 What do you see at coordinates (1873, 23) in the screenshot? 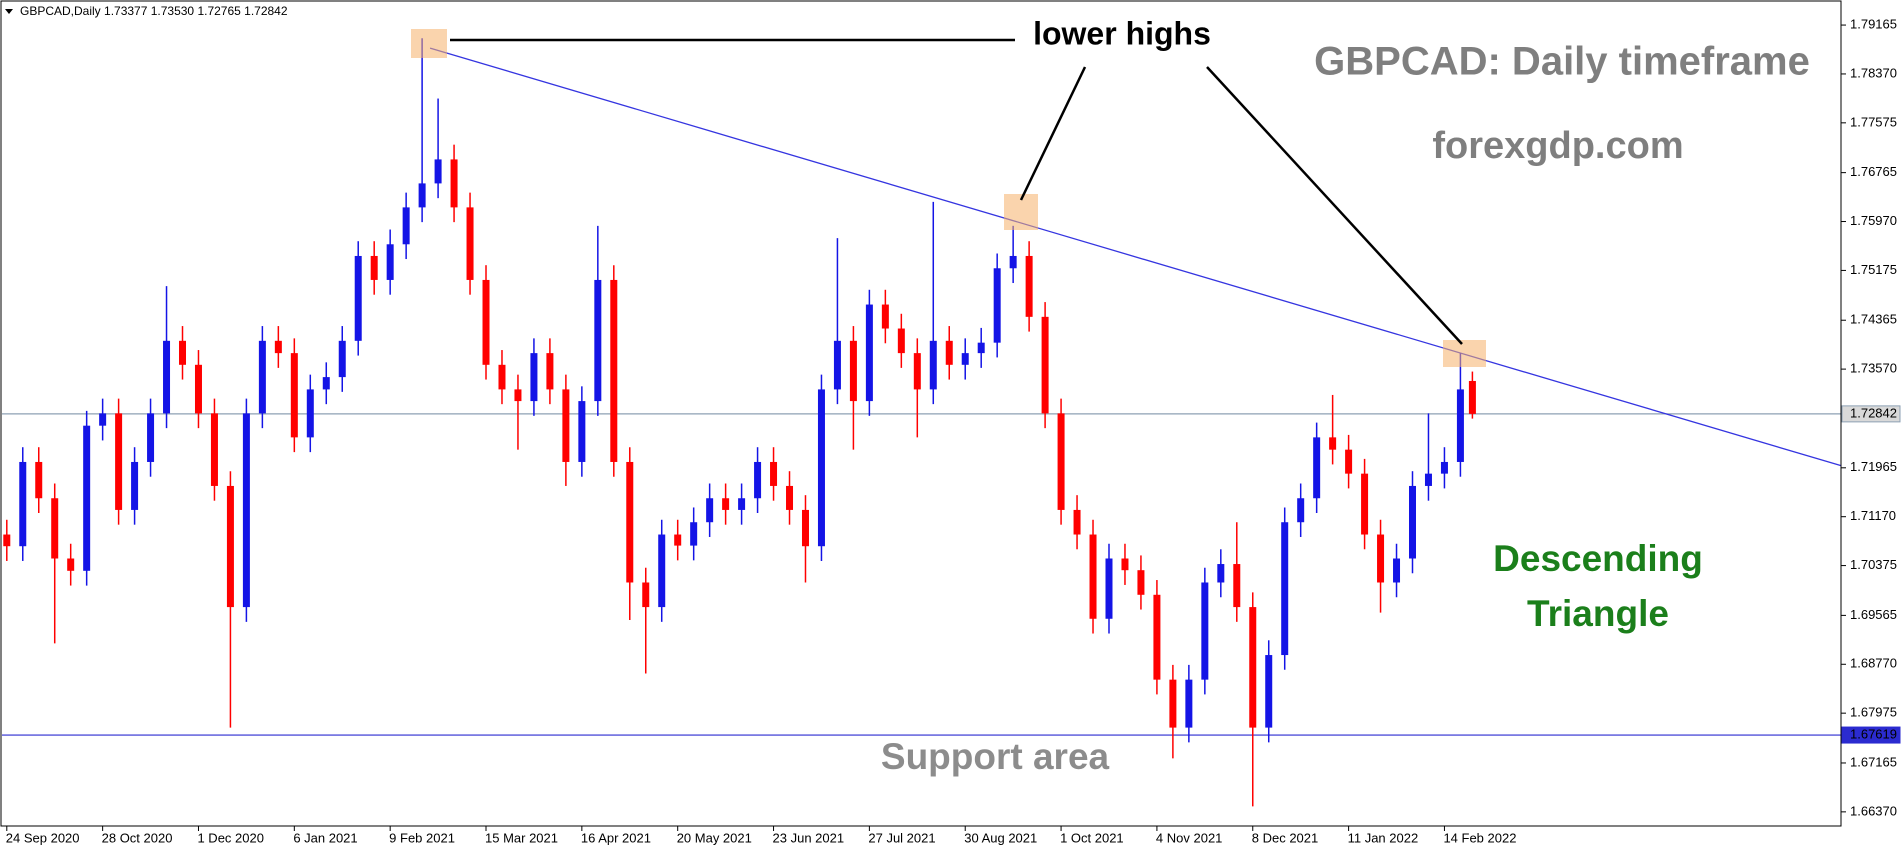
I see `y-tick-label: 1.79165` at bounding box center [1873, 23].